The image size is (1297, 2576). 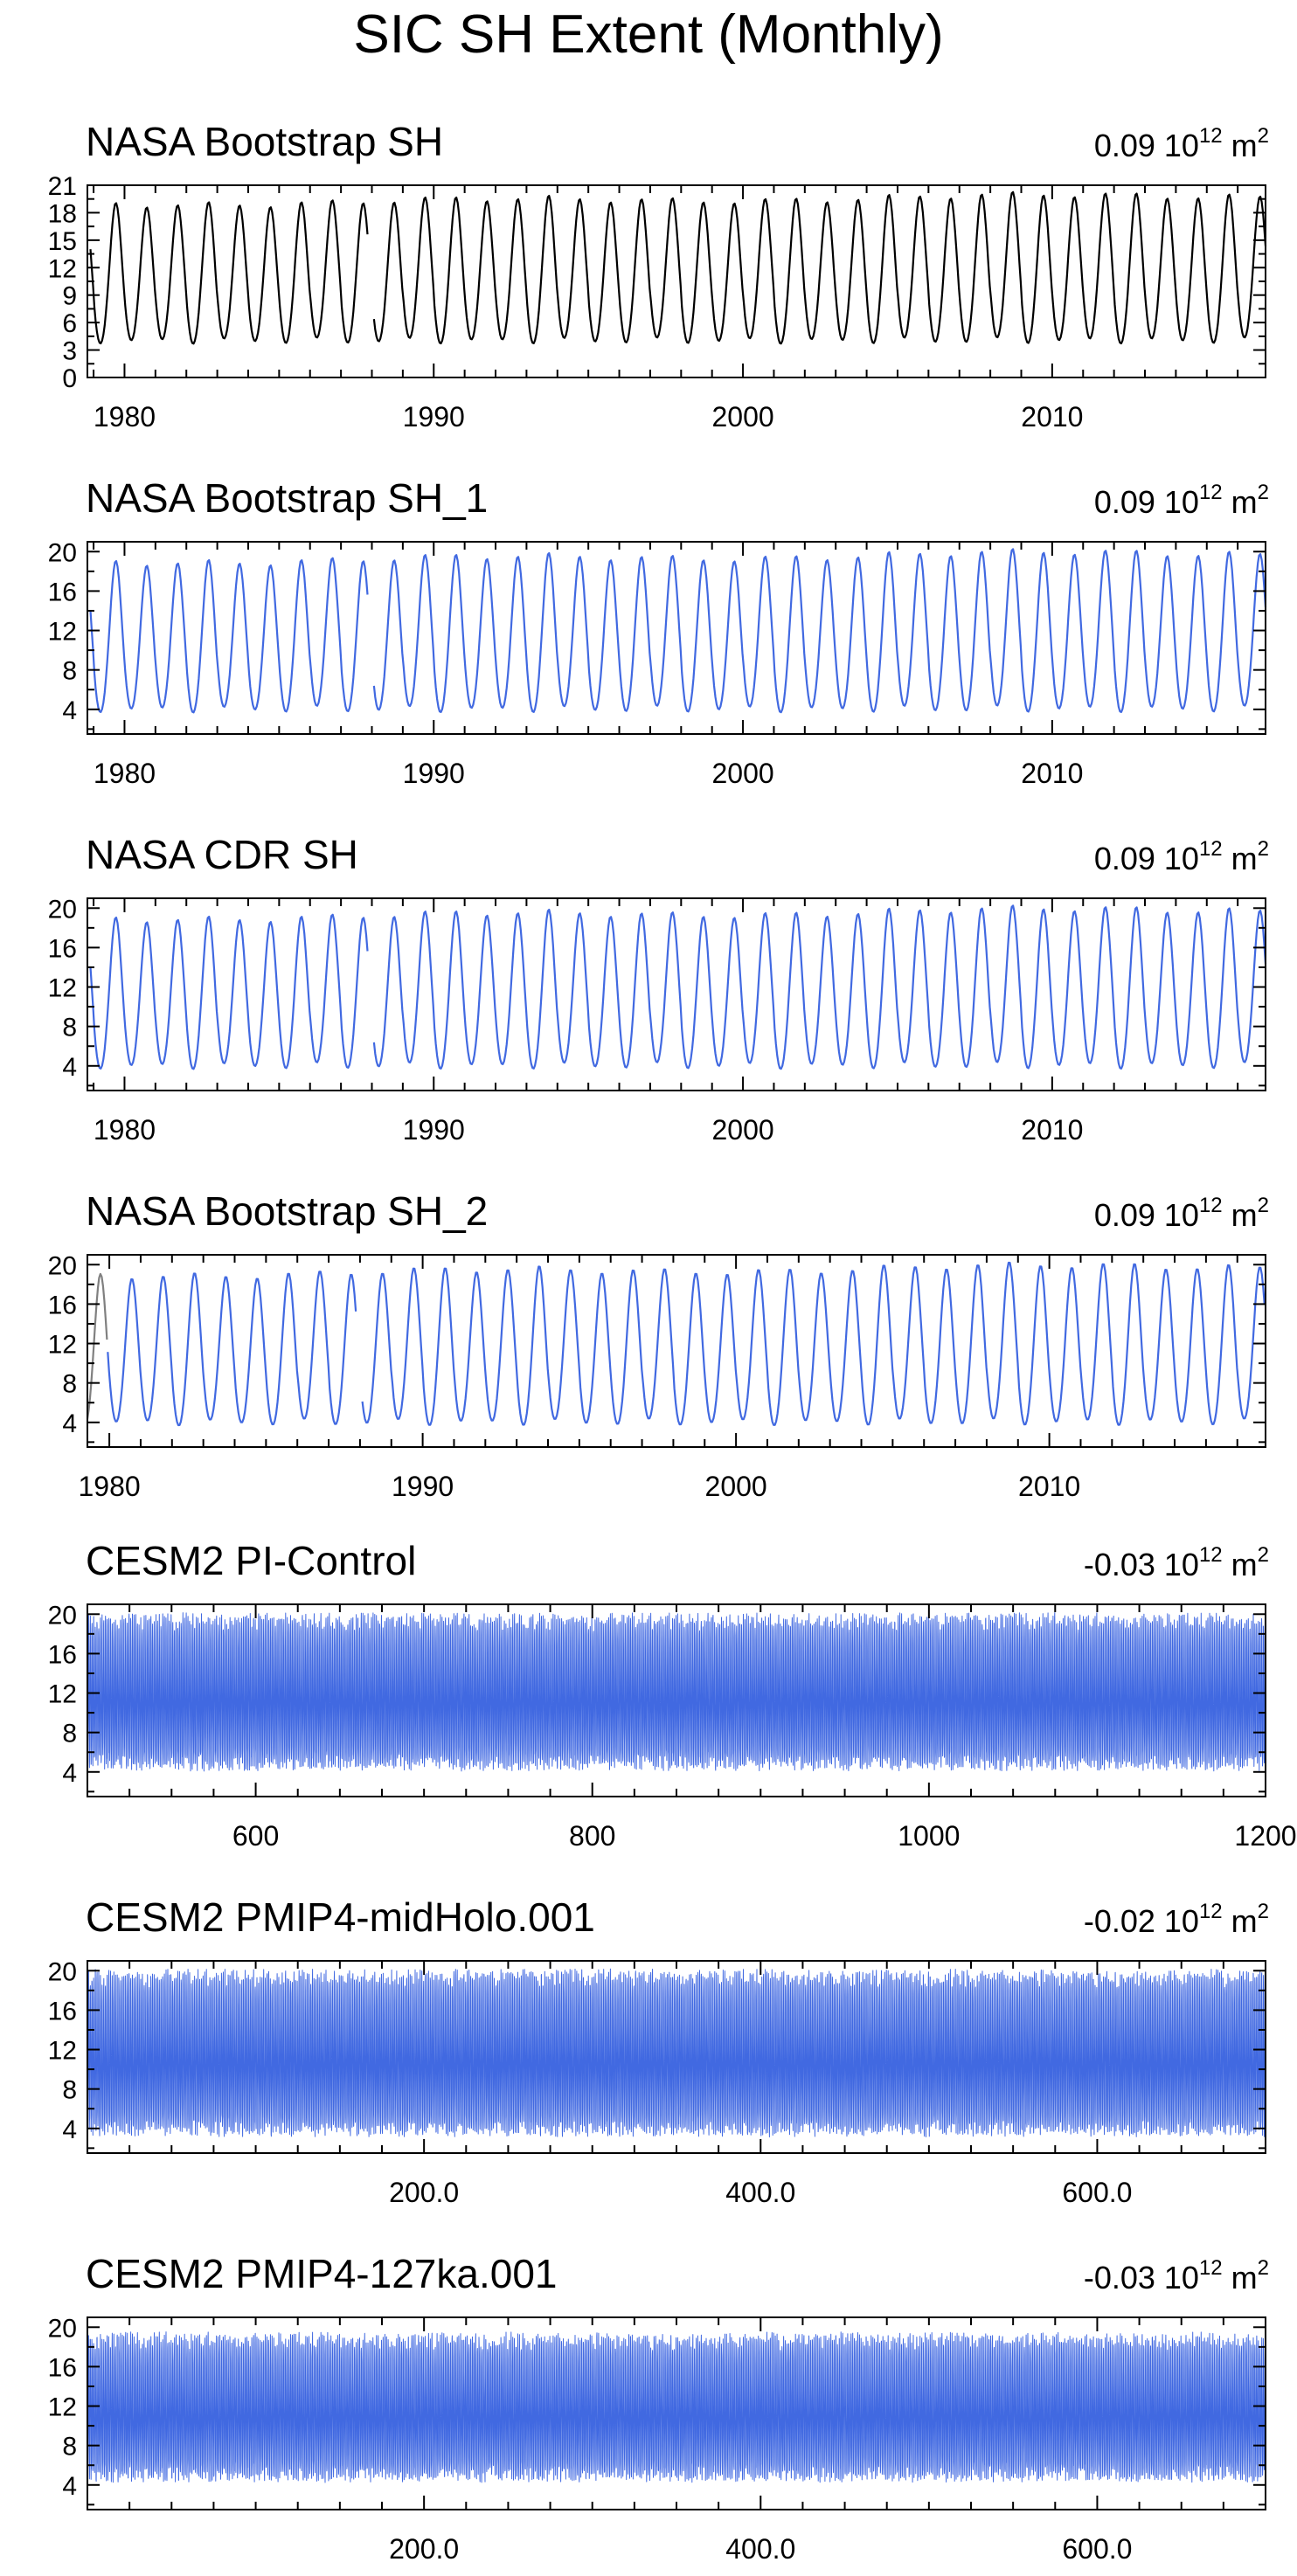 I want to click on x-tick-label: 800, so click(x=592, y=1836).